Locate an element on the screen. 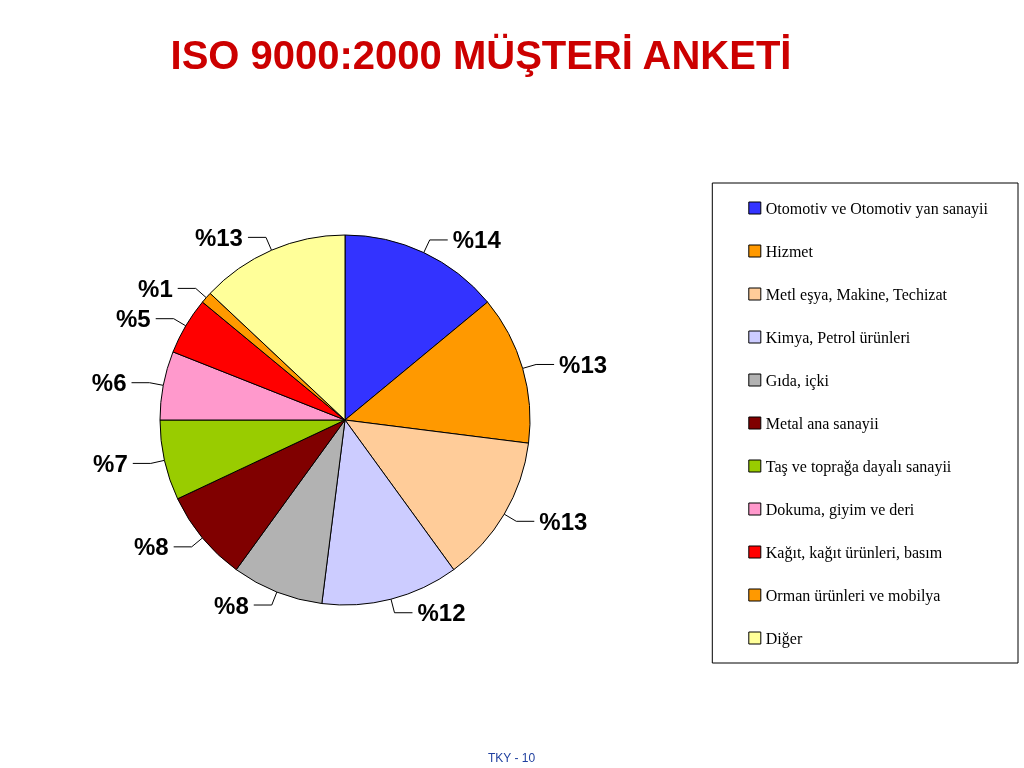  legend-label: Hizmet is located at coordinates (789, 251).